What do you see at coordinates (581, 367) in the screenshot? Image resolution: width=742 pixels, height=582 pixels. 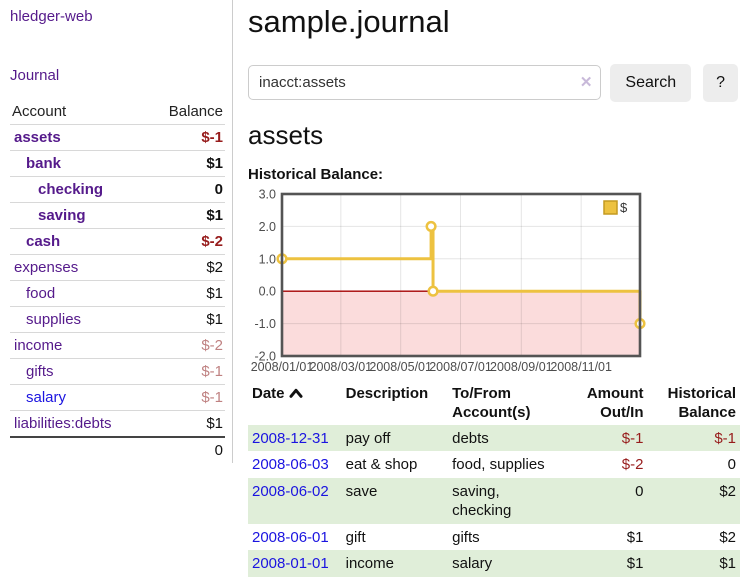 I see `x-tick-label: 2008/11/01` at bounding box center [581, 367].